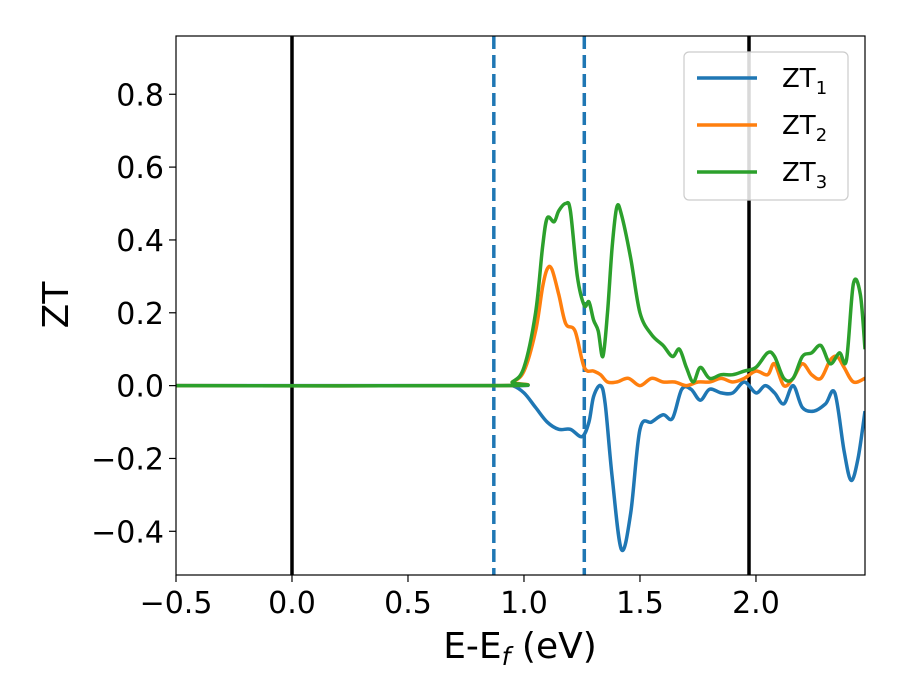  I want to click on x-tick-label: 2.0, so click(756, 603).